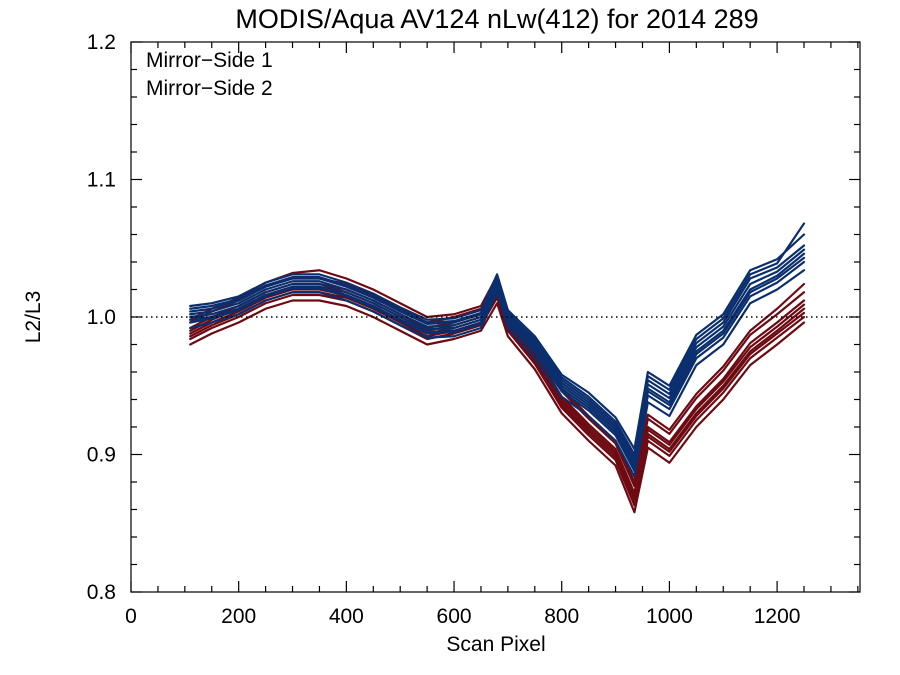 The image size is (900, 675). What do you see at coordinates (101, 592) in the screenshot?
I see `y-tick-label: 0.8` at bounding box center [101, 592].